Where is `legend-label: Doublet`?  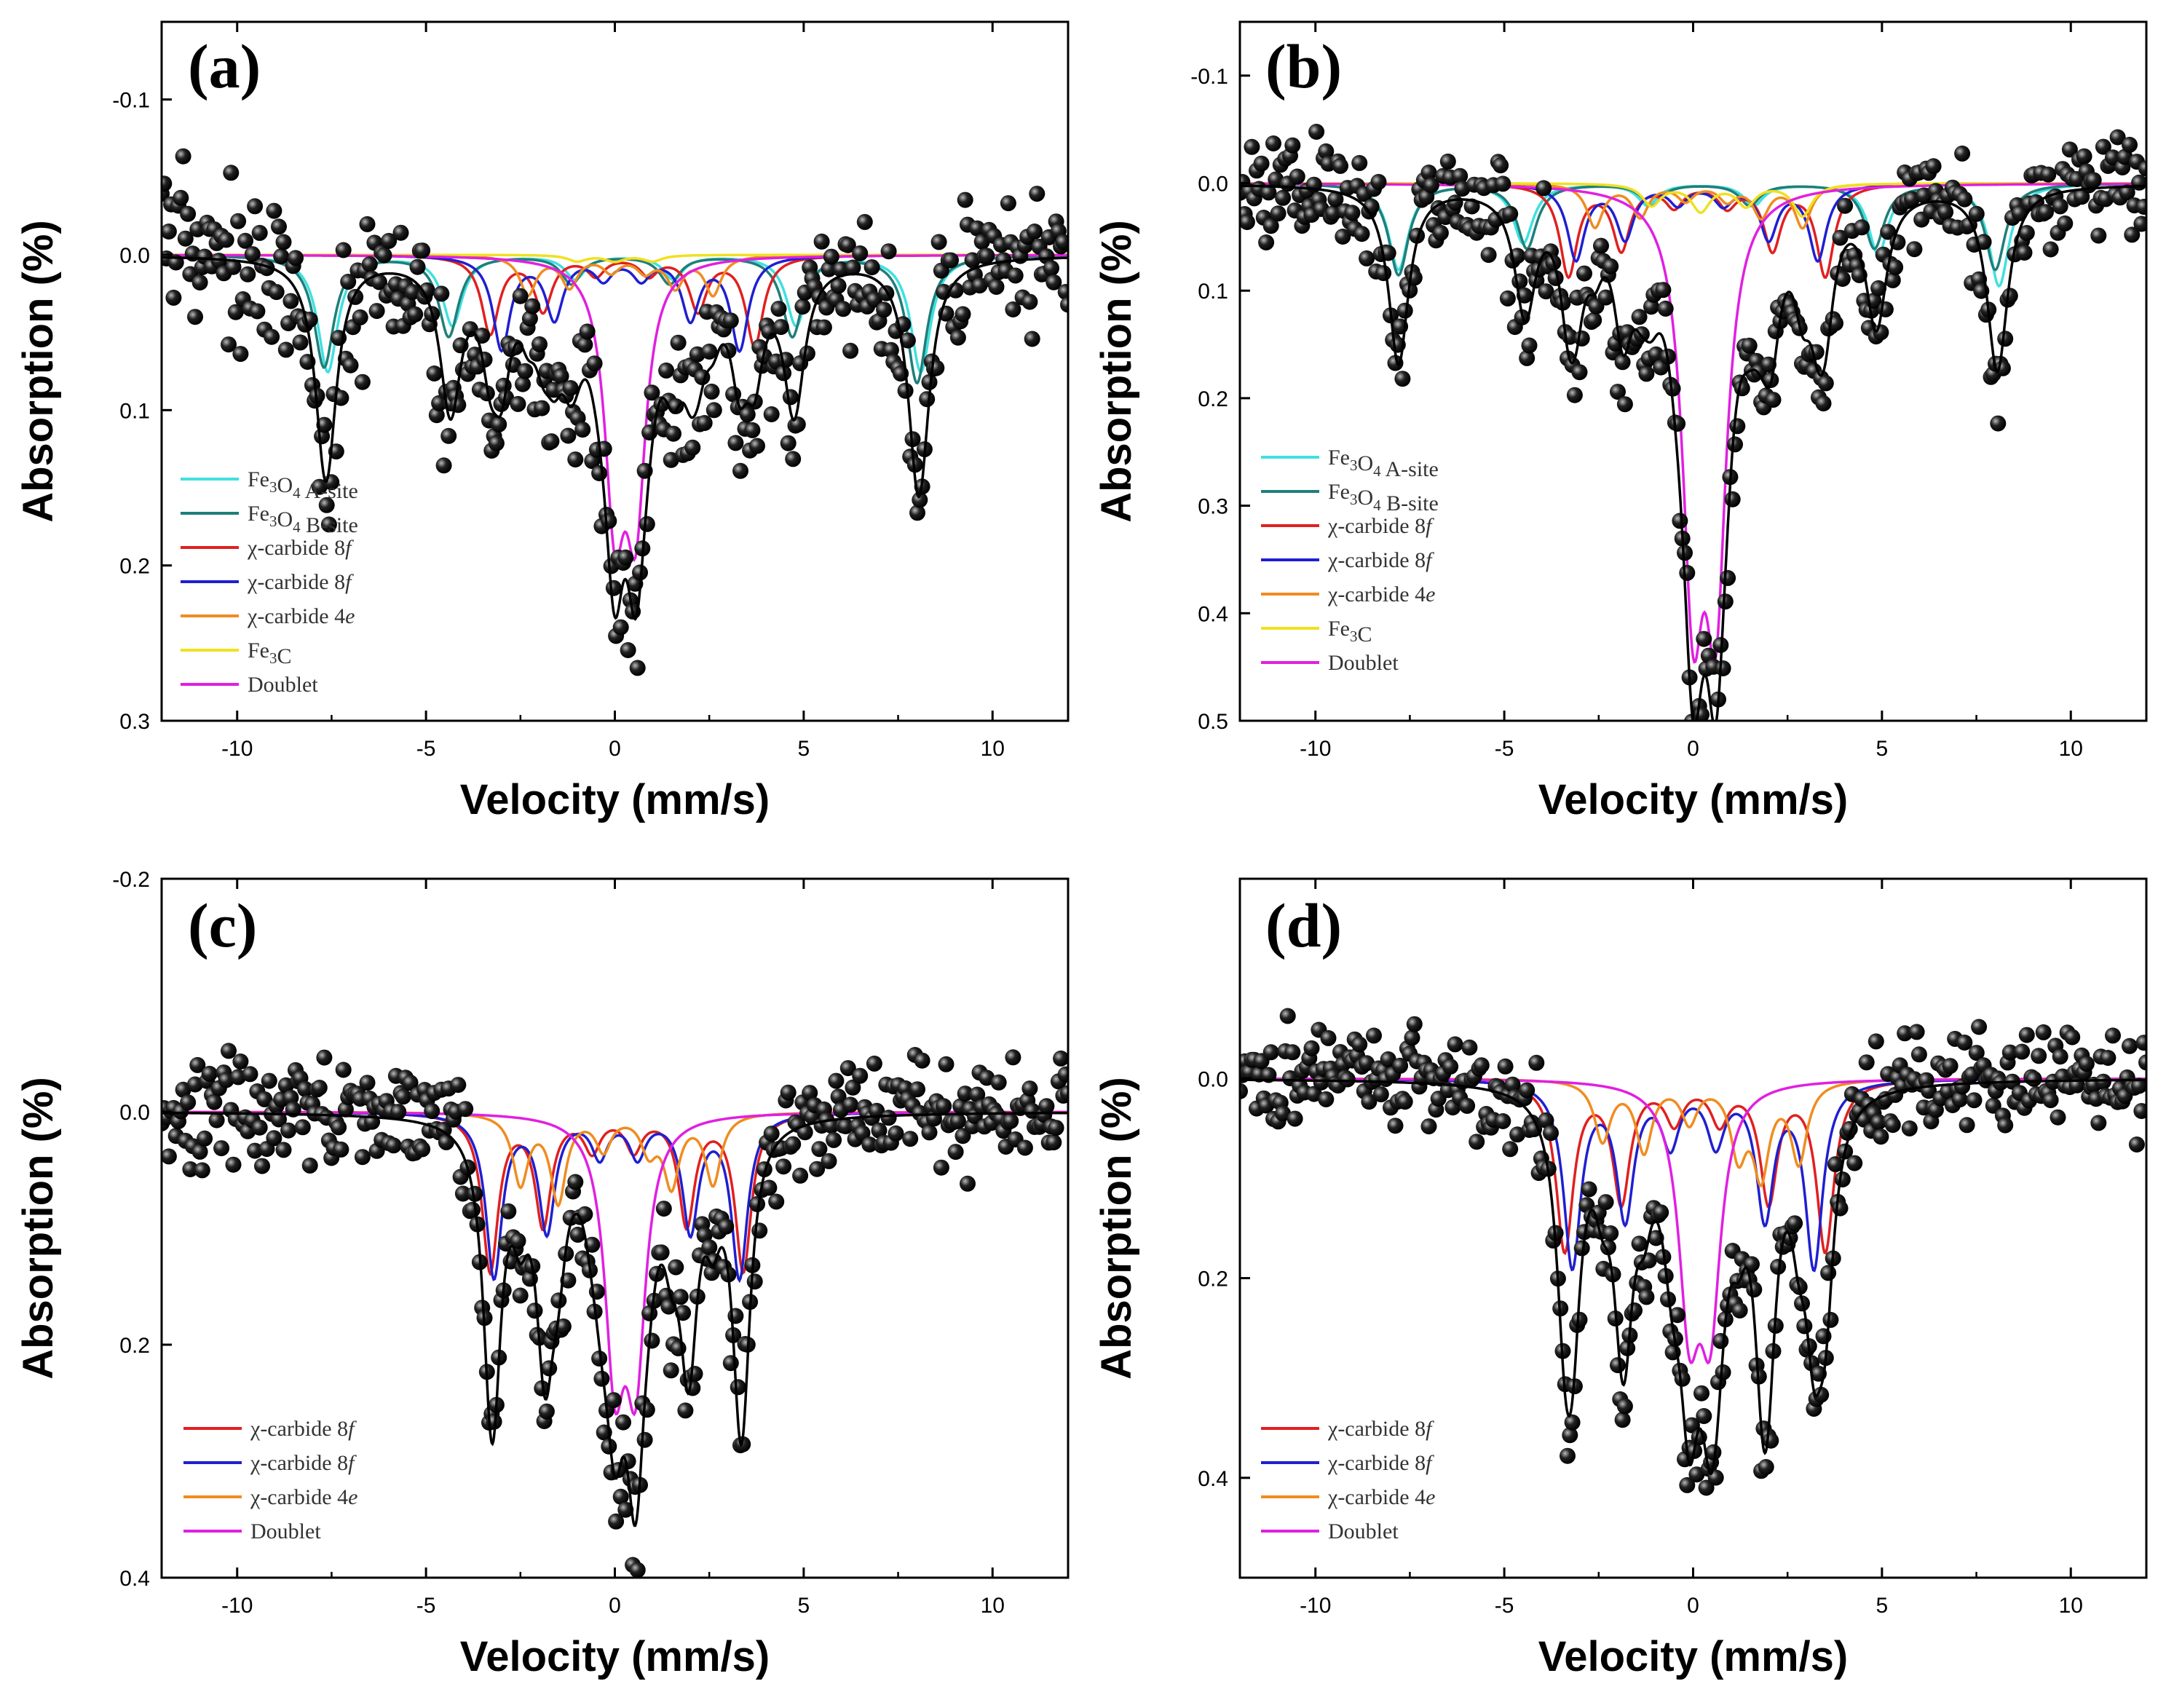 legend-label: Doublet is located at coordinates (283, 685).